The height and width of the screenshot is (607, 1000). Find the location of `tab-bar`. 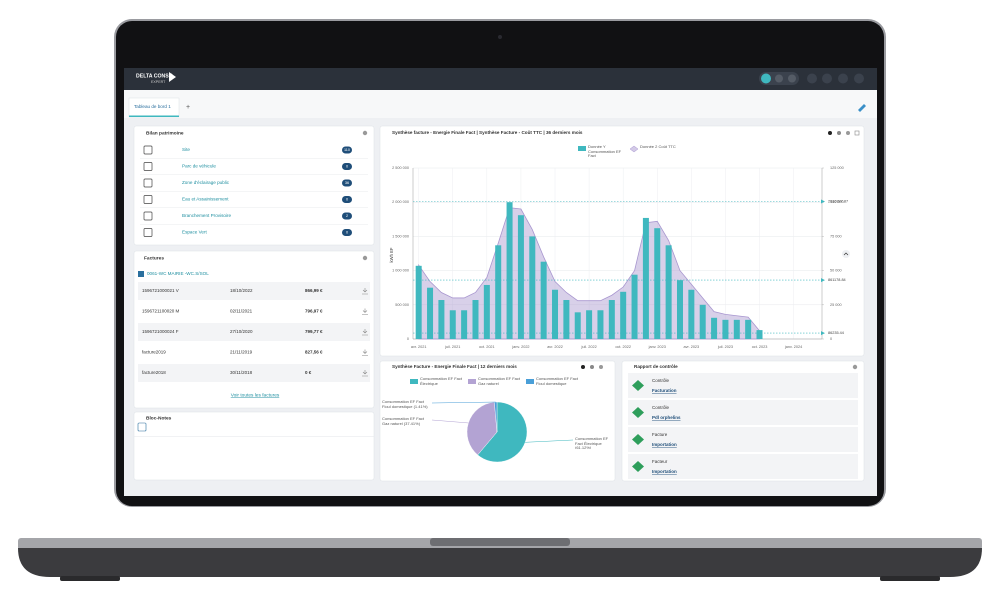

tab-bar is located at coordinates (500, 104).